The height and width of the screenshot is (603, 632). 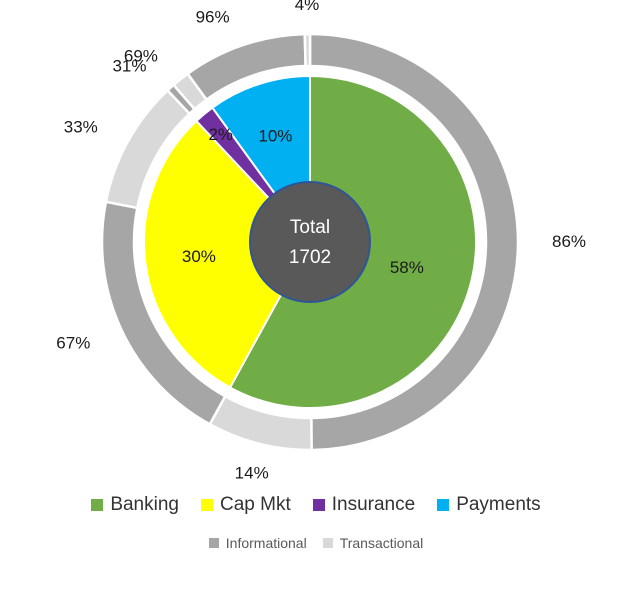 I want to click on outer-segment-payments-transactional, so click(x=307, y=50).